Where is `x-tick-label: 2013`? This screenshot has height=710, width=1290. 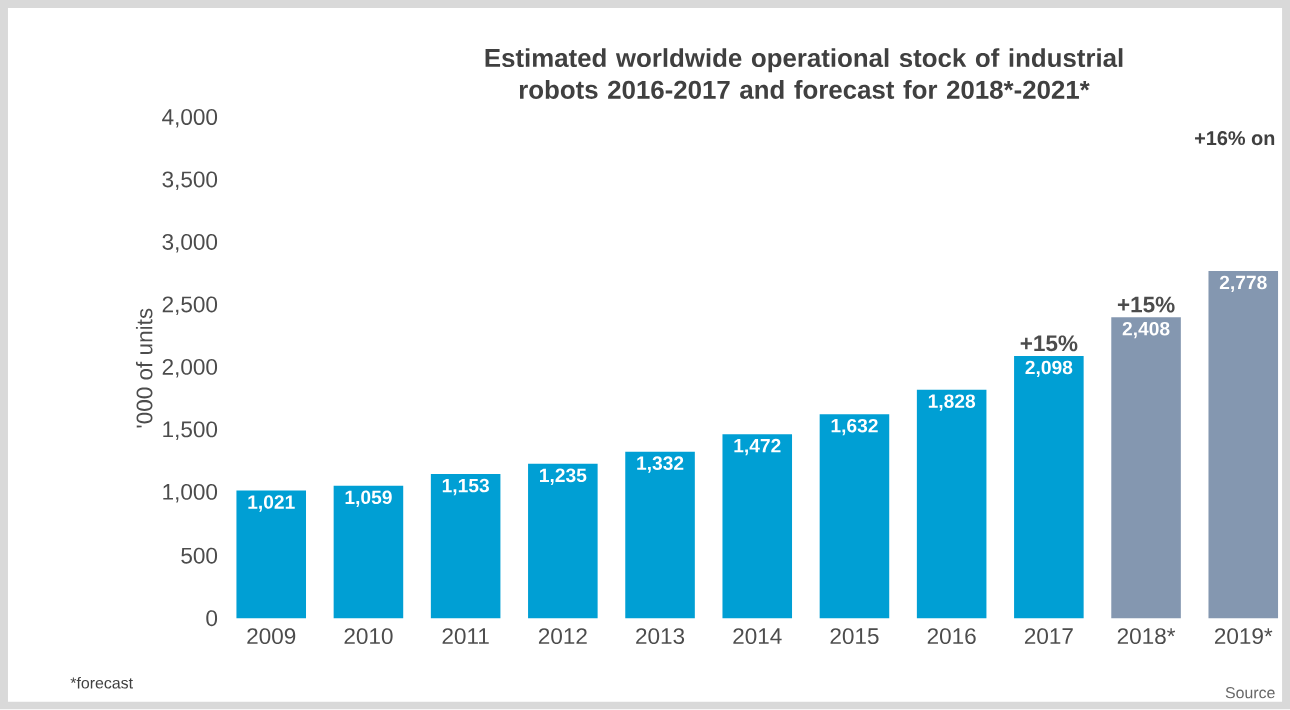
x-tick-label: 2013 is located at coordinates (660, 636).